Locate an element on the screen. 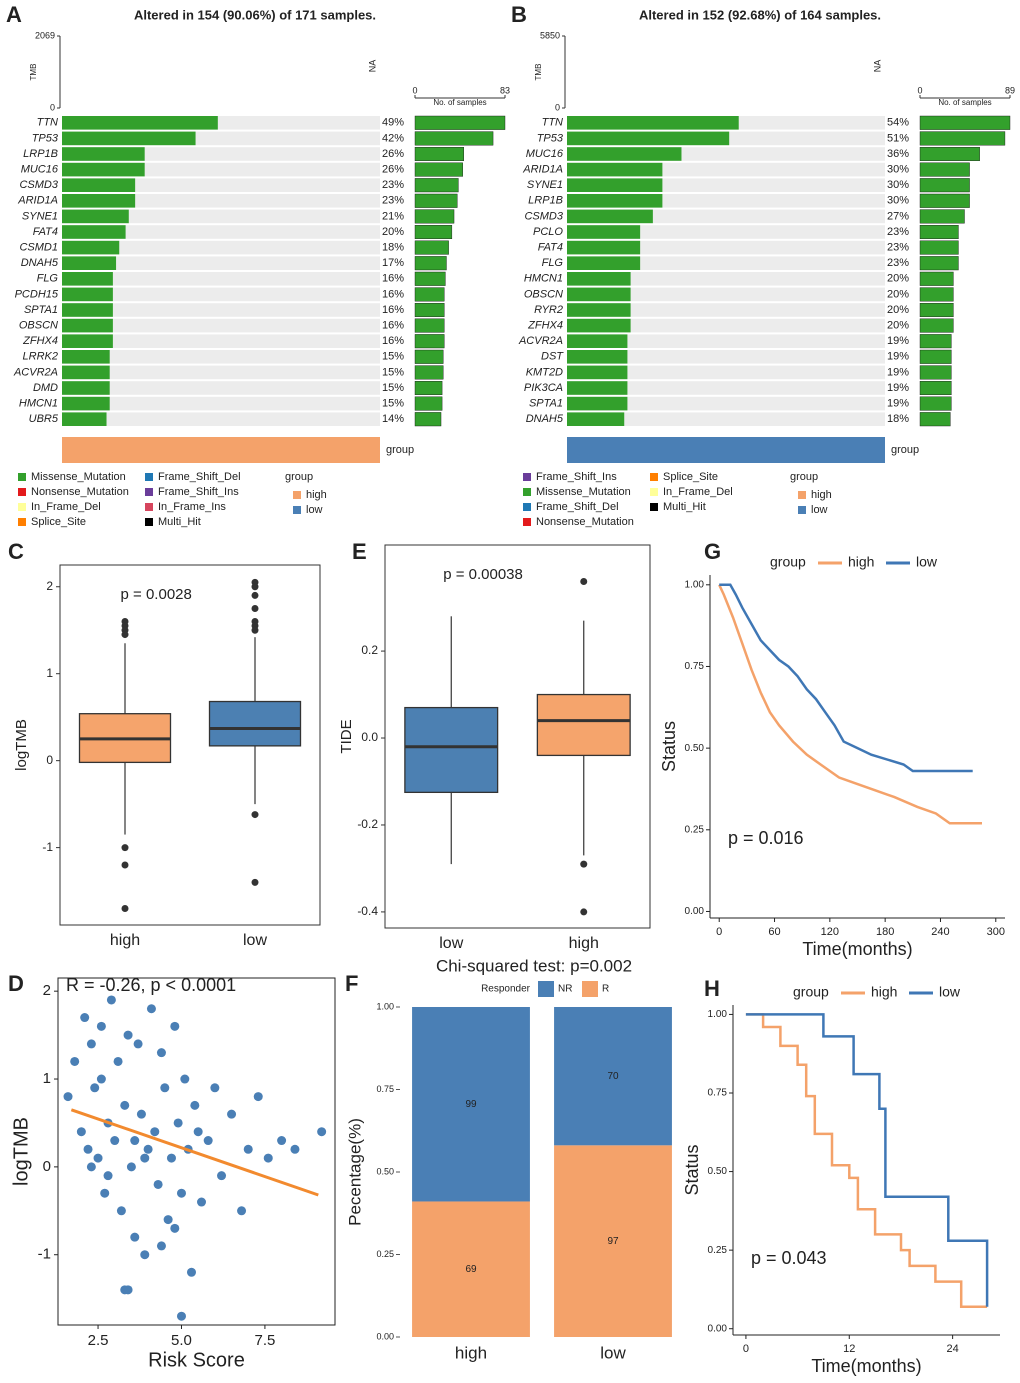 The width and height of the screenshot is (1020, 1383). y-tick-label: 0.50 is located at coordinates (385, 1171).